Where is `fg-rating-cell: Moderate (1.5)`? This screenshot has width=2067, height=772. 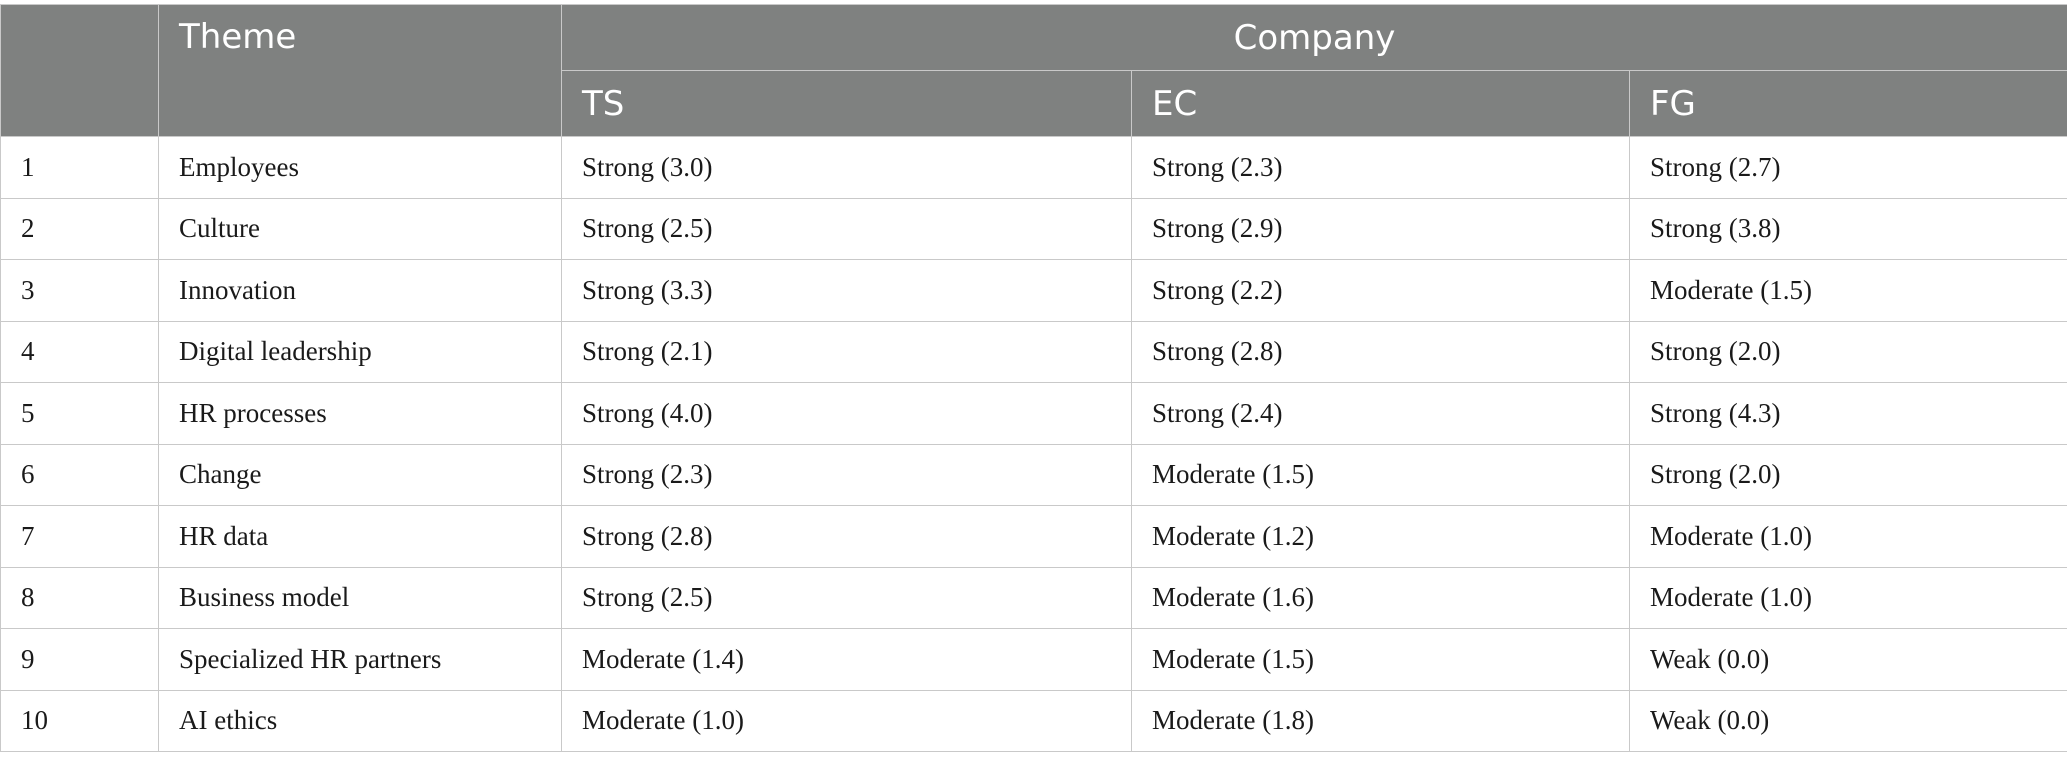
fg-rating-cell: Moderate (1.5) is located at coordinates (1848, 290).